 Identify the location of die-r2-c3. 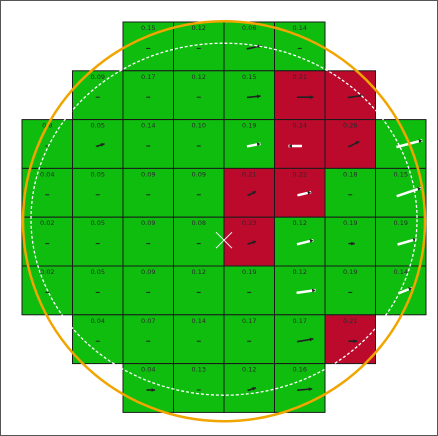
(199, 144).